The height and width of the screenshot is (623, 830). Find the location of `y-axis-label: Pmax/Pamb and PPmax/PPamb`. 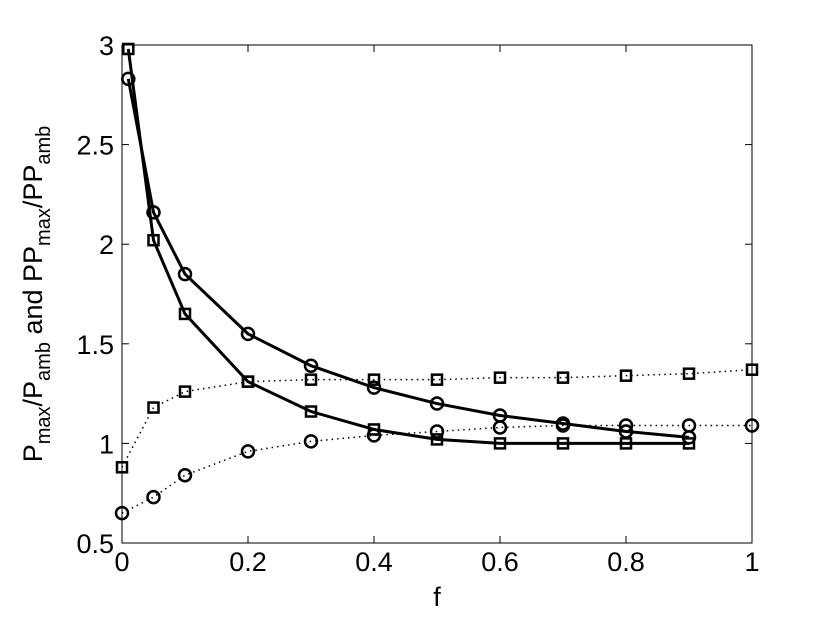

y-axis-label: Pmax/Pamb and PPmax/PPamb is located at coordinates (36, 294).